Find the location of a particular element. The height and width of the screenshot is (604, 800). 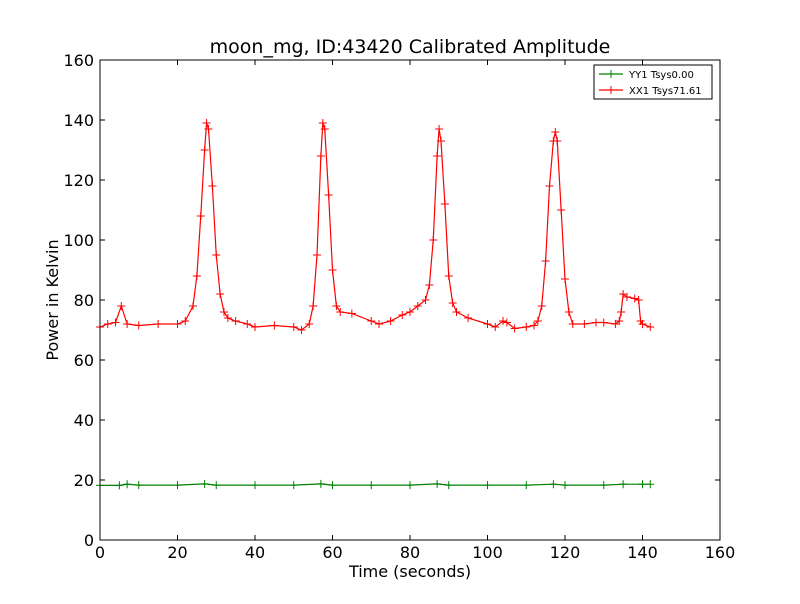

y-tick-label: 140 is located at coordinates (78, 120).